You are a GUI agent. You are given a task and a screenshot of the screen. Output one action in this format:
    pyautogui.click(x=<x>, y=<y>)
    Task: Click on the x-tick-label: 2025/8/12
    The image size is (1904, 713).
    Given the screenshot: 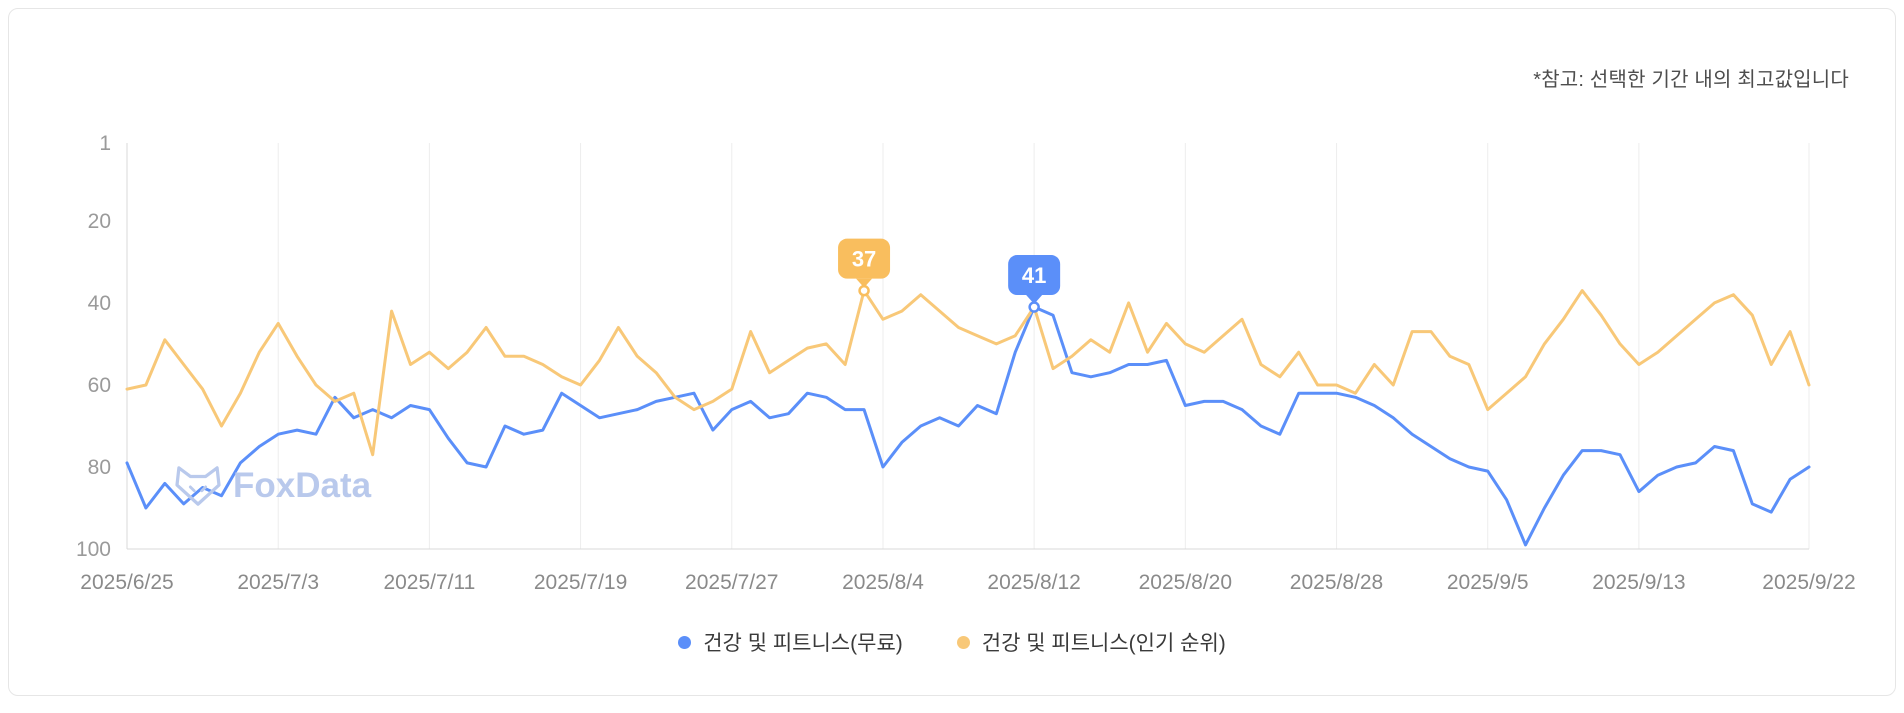 What is the action you would take?
    pyautogui.click(x=1033, y=582)
    